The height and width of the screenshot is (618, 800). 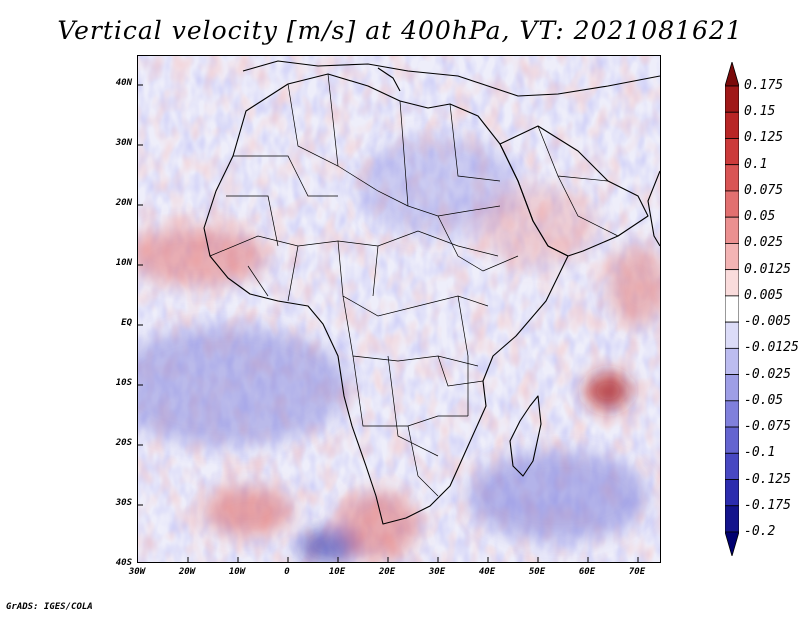 I want to click on longitude-tick-label: 20W, so click(x=187, y=572).